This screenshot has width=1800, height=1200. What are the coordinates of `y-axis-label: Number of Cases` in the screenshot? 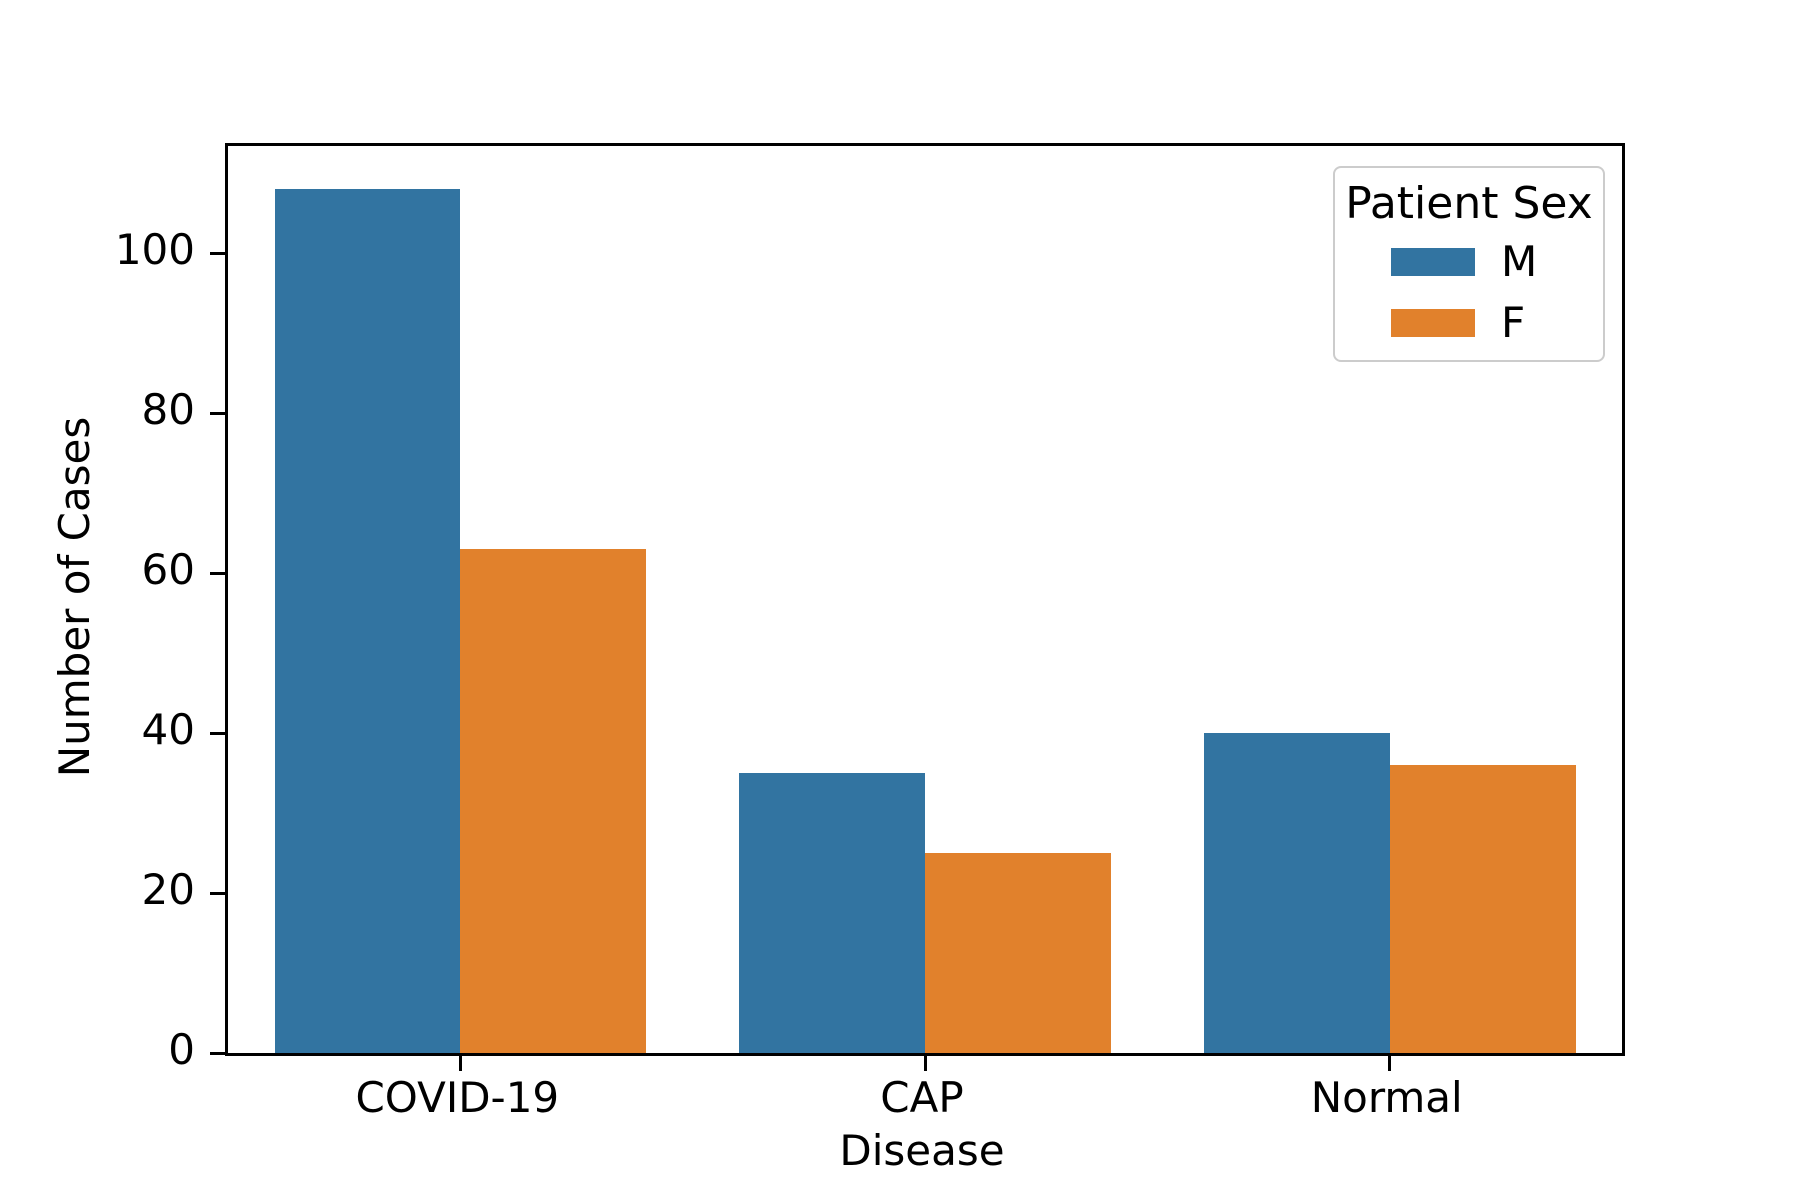 It's located at (74, 597).